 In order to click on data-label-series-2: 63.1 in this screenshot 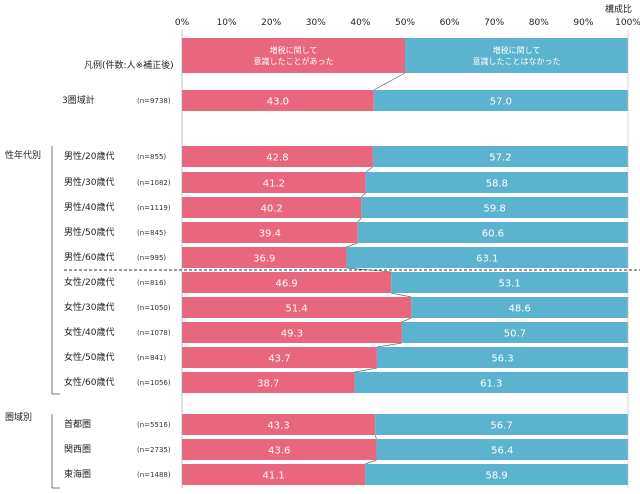, I will do `click(487, 259)`.